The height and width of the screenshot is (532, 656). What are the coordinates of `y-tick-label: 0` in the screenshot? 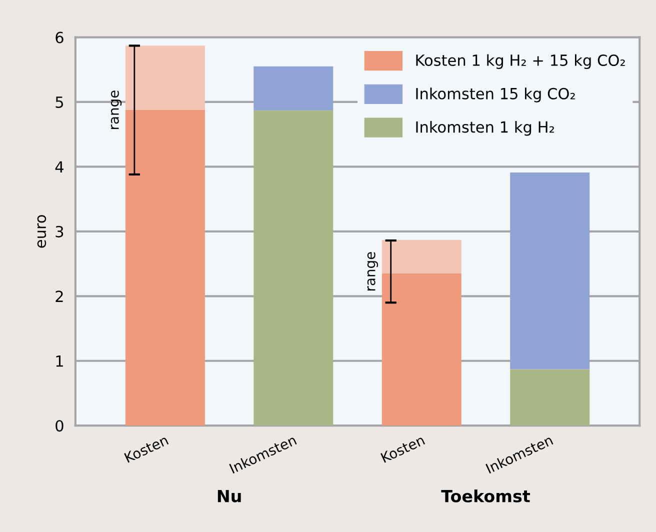 It's located at (60, 426).